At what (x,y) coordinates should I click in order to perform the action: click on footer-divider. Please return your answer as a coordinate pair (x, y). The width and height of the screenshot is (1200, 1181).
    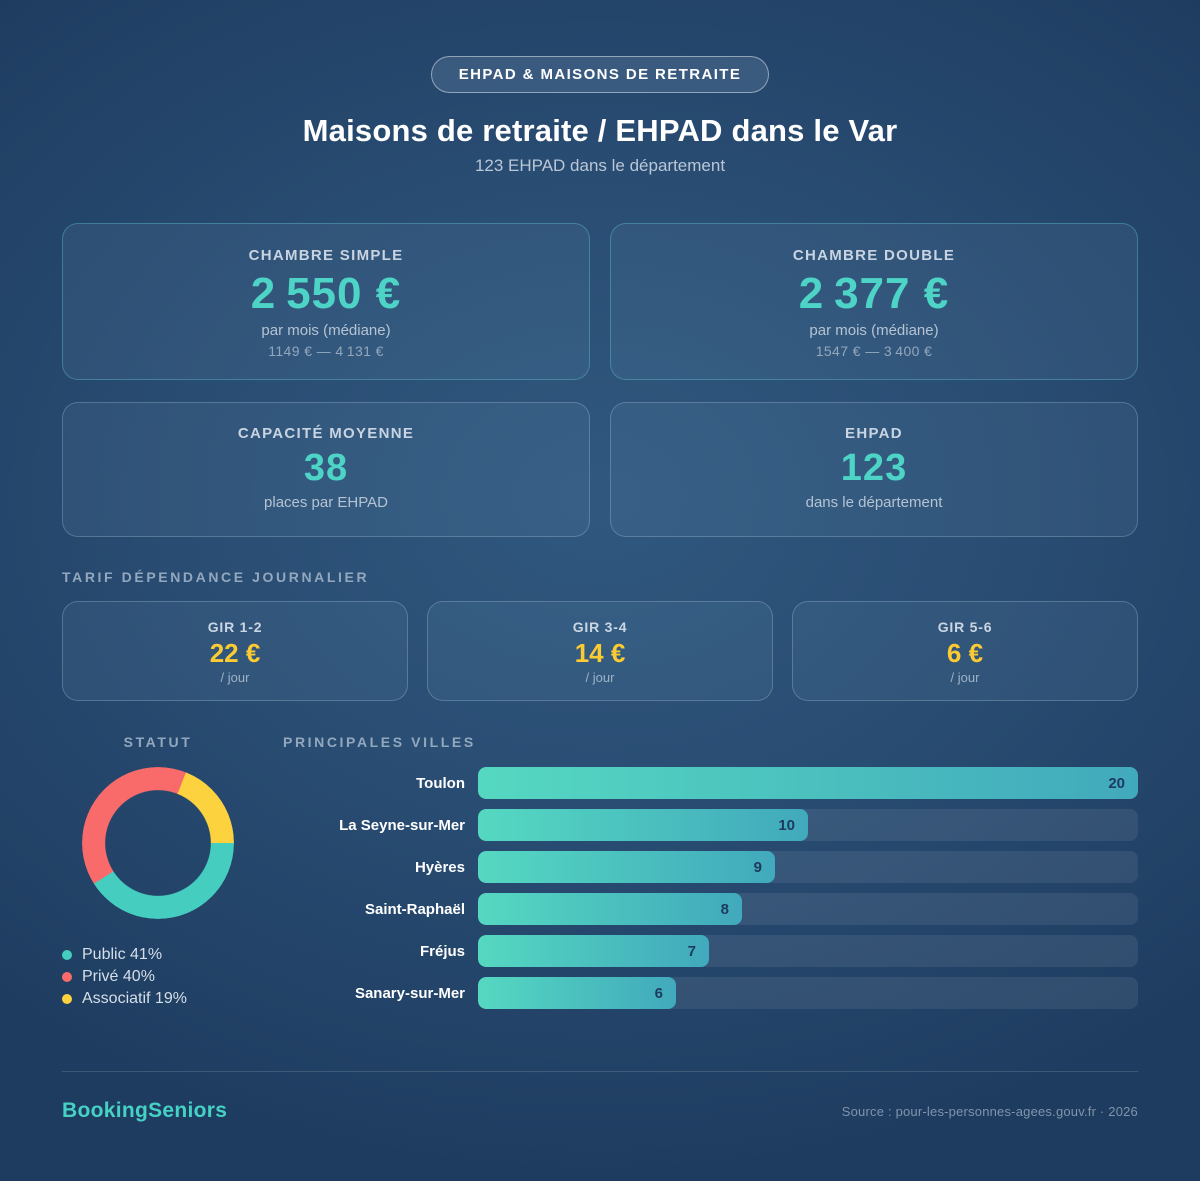
    Looking at the image, I should click on (600, 1071).